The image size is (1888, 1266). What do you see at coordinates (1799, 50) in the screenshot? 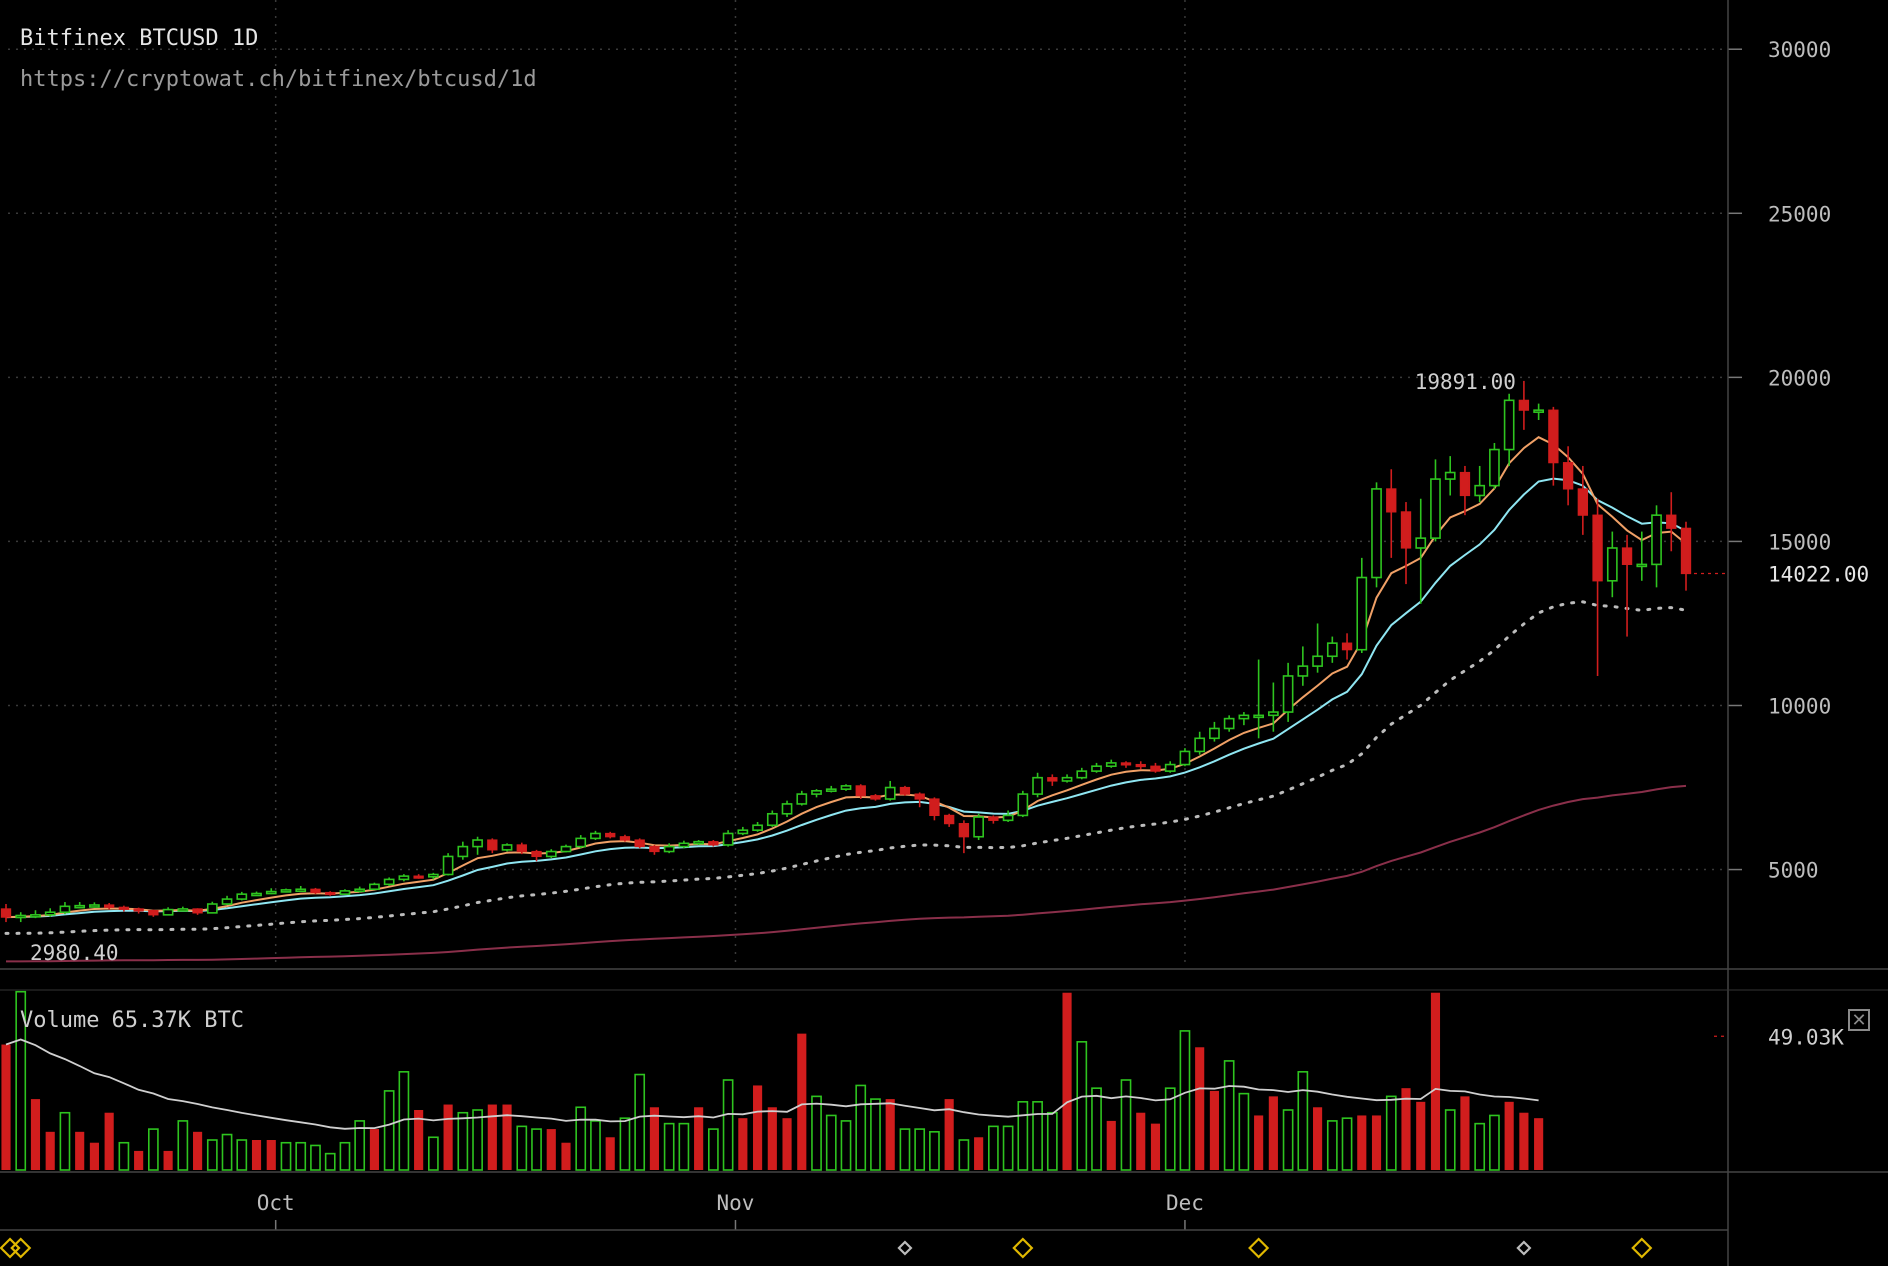
I see `y-tick-label: 30000` at bounding box center [1799, 50].